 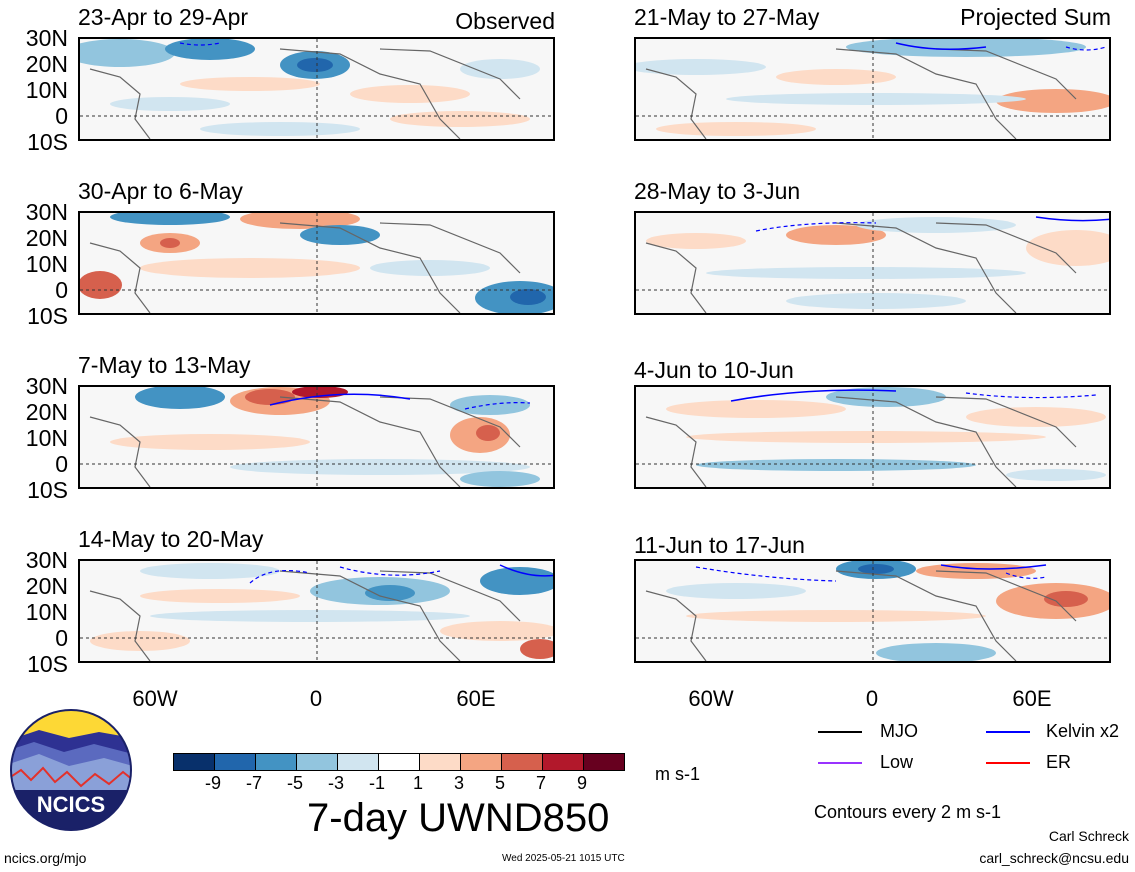 I want to click on panel-title-3: 7-May to 13-May, so click(x=164, y=365).